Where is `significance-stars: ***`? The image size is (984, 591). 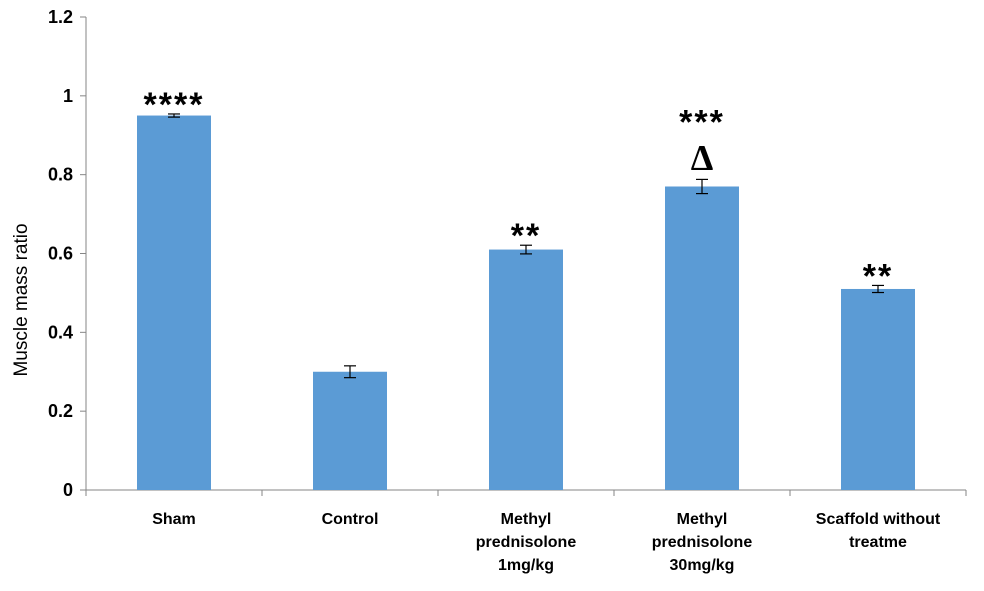
significance-stars: *** is located at coordinates (702, 122).